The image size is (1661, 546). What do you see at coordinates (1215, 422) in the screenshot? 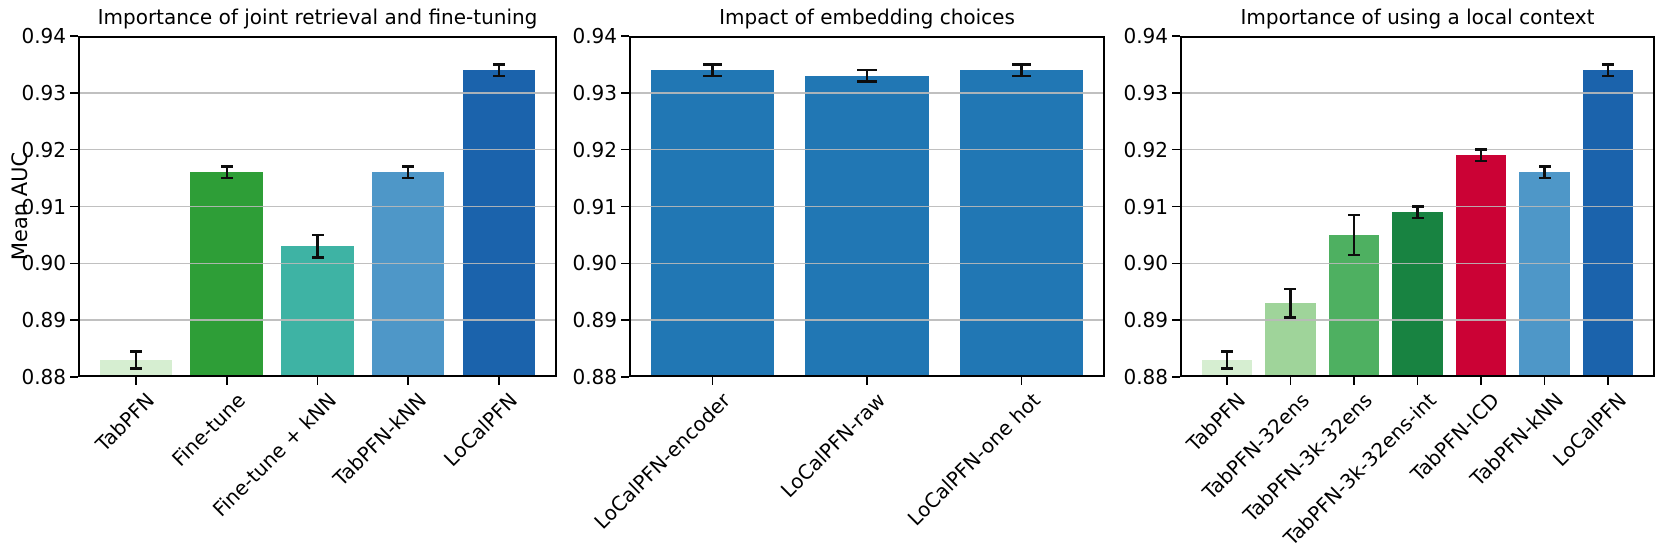
I see `x-tick-label: TabPFN` at bounding box center [1215, 422].